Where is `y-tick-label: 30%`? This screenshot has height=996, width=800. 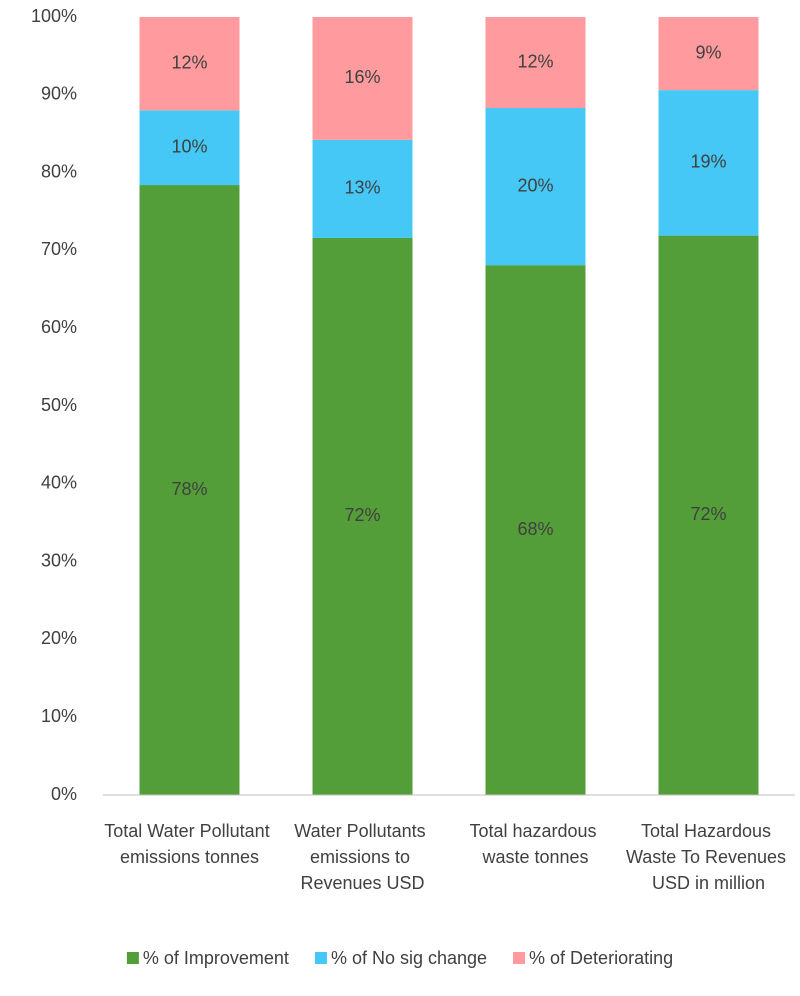 y-tick-label: 30% is located at coordinates (59, 560).